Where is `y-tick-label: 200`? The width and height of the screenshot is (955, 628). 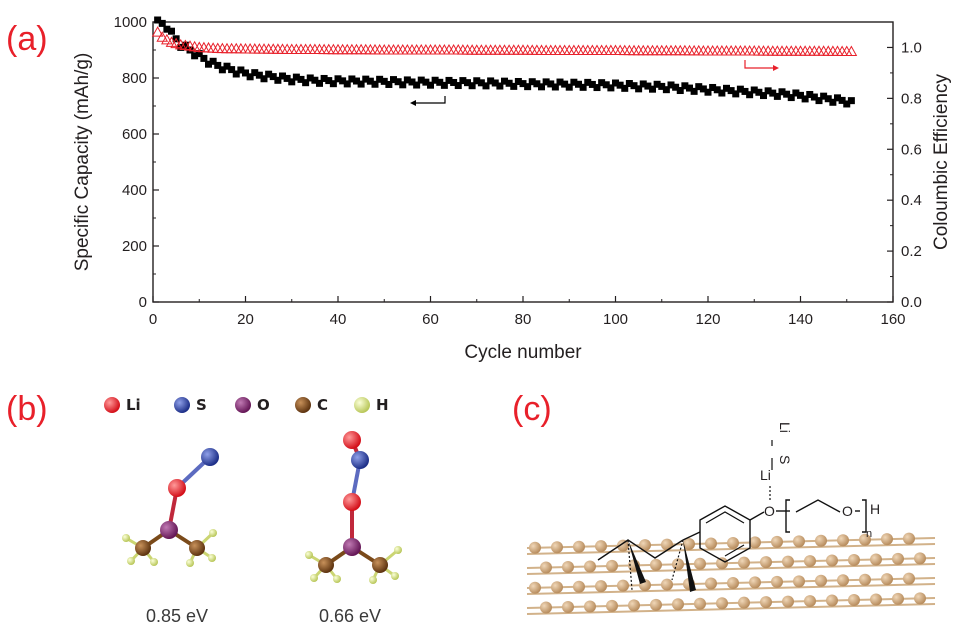 y-tick-label: 200 is located at coordinates (134, 246).